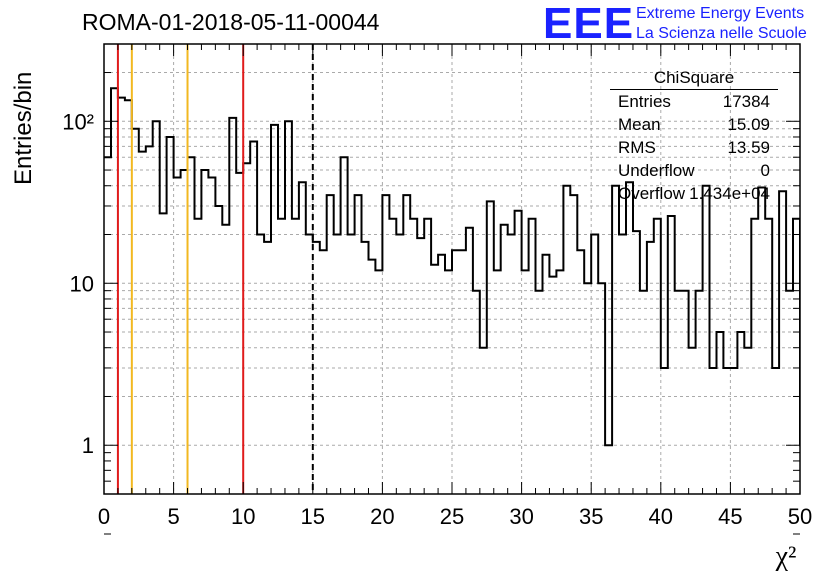 The width and height of the screenshot is (836, 572). Describe the element at coordinates (652, 193) in the screenshot. I see `stats-key: Overflow` at that location.